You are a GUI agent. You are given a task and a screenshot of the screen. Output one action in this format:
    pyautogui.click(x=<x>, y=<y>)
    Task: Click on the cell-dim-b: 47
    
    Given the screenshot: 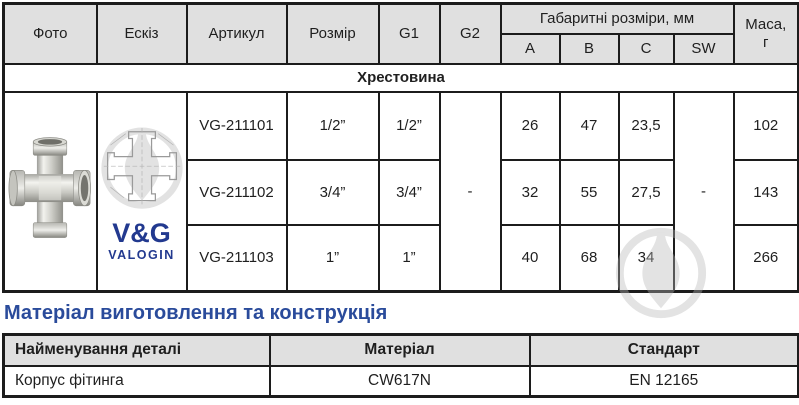 What is the action you would take?
    pyautogui.click(x=589, y=125)
    